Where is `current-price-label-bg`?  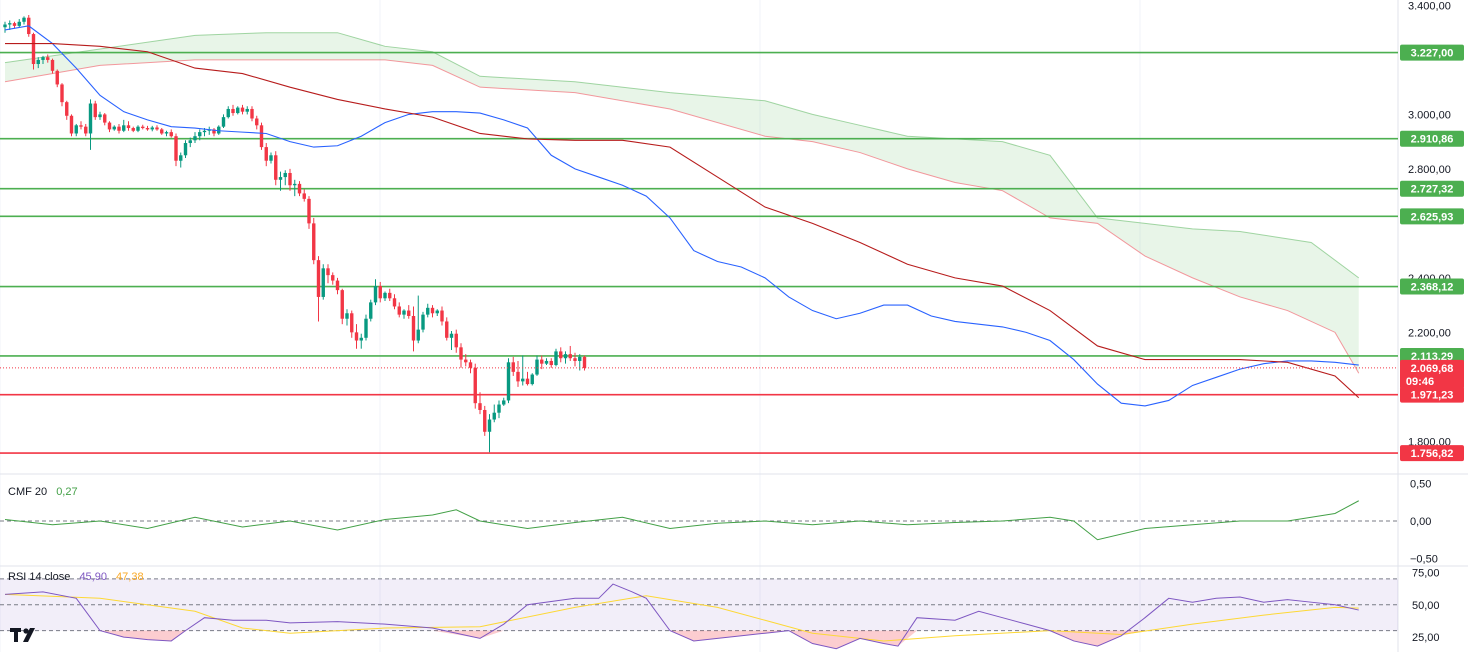
current-price-label-bg is located at coordinates (1432, 374).